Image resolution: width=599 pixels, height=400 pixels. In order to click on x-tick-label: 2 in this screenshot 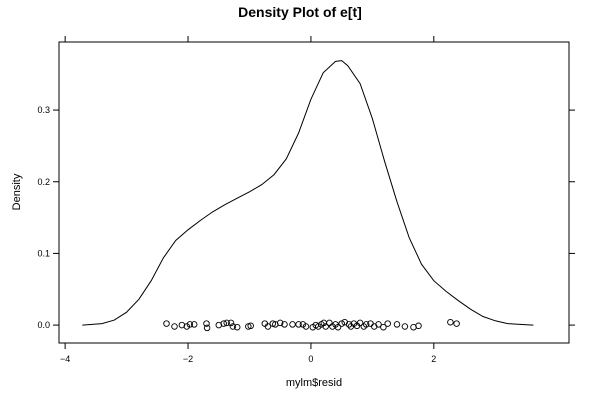, I will do `click(433, 359)`.